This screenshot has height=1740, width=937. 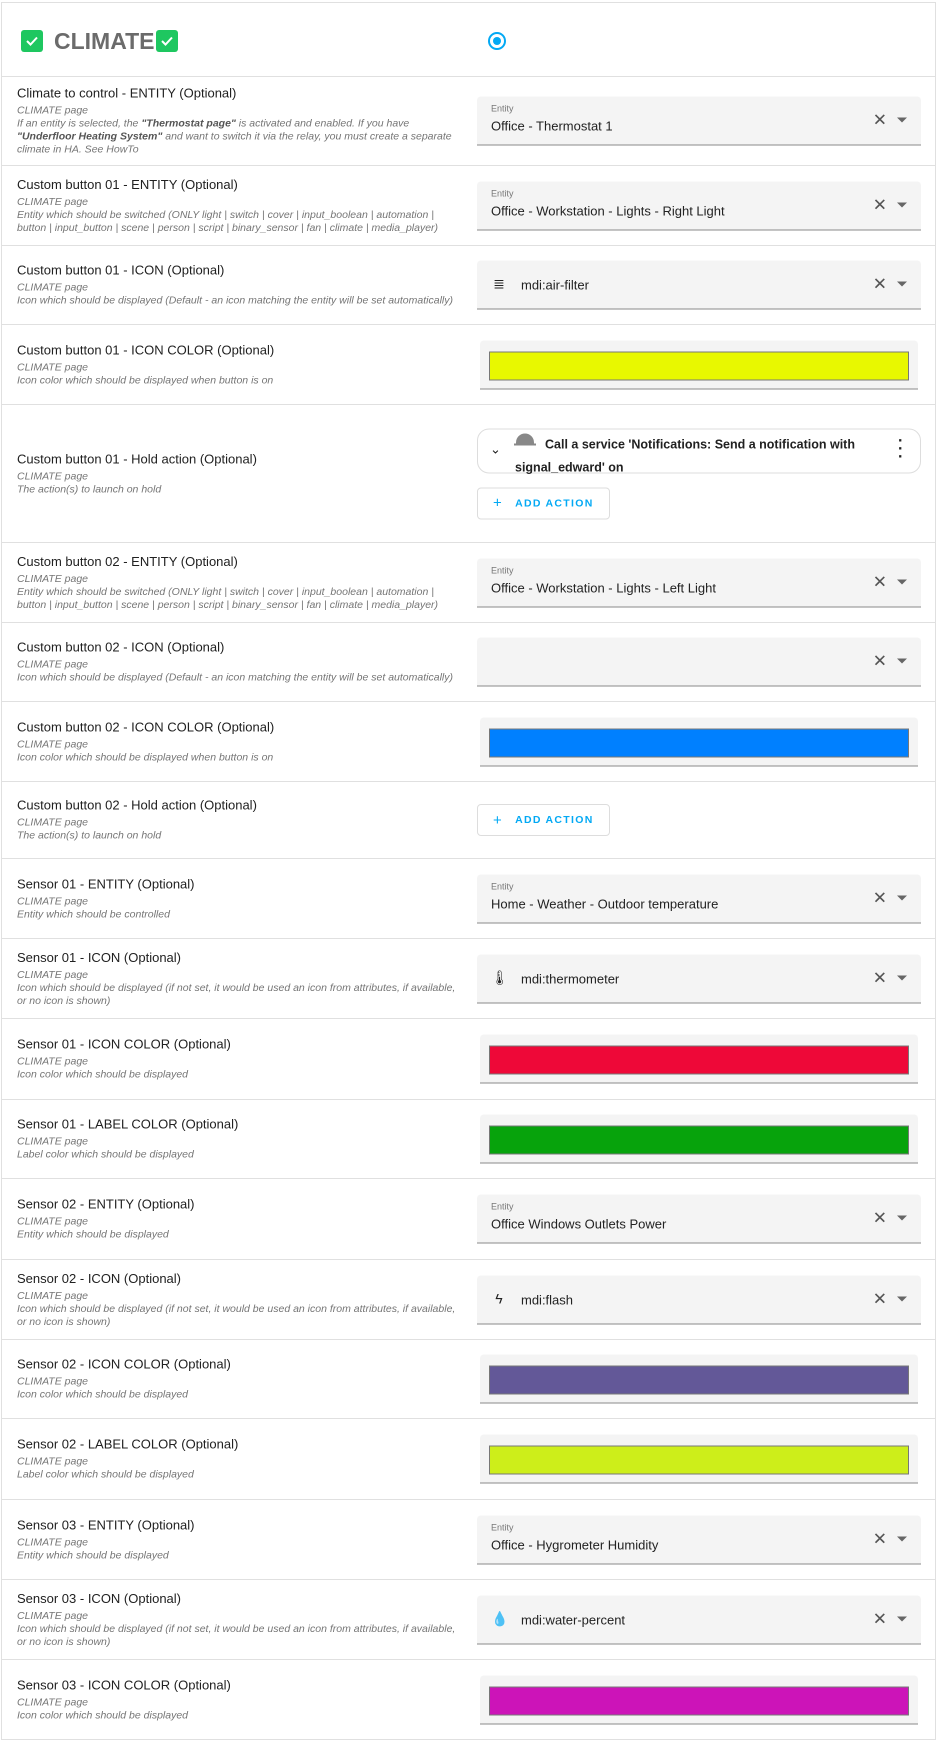 What do you see at coordinates (699, 1539) in the screenshot?
I see `entity-picker: Entity Office - Hygrometer Humidity ✕` at bounding box center [699, 1539].